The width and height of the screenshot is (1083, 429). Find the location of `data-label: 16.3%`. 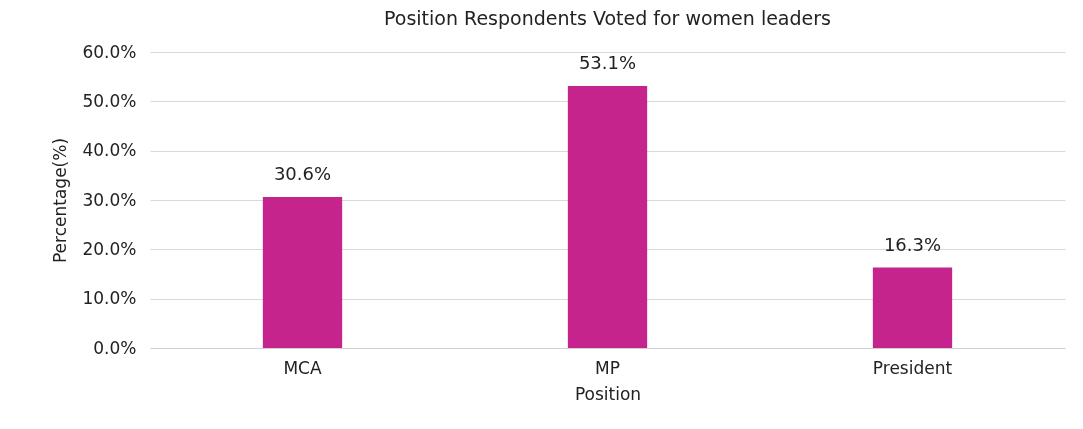

data-label: 16.3% is located at coordinates (912, 244).